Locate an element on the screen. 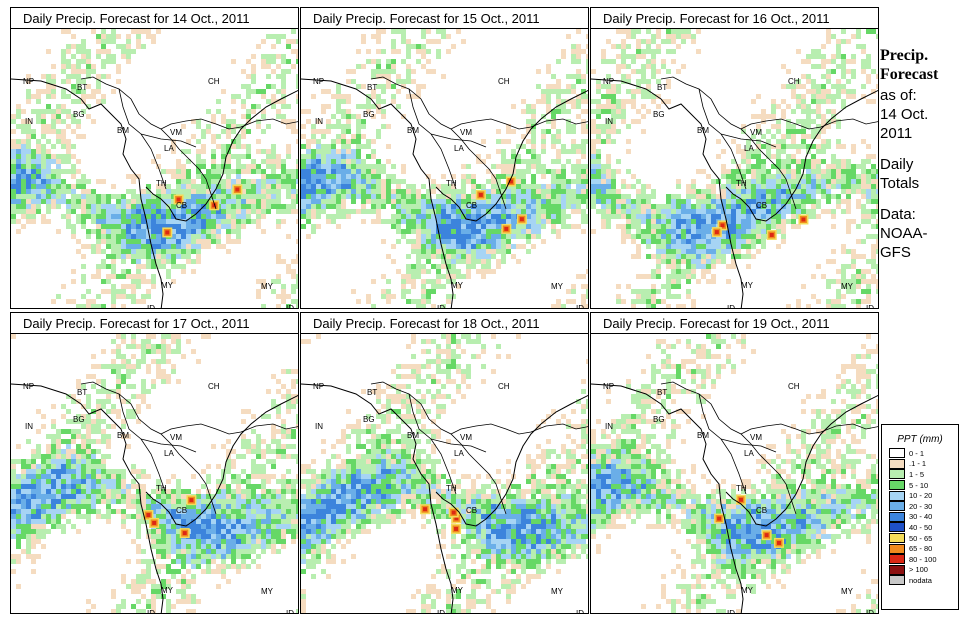  legend-label: 5 - 10 is located at coordinates (919, 485).